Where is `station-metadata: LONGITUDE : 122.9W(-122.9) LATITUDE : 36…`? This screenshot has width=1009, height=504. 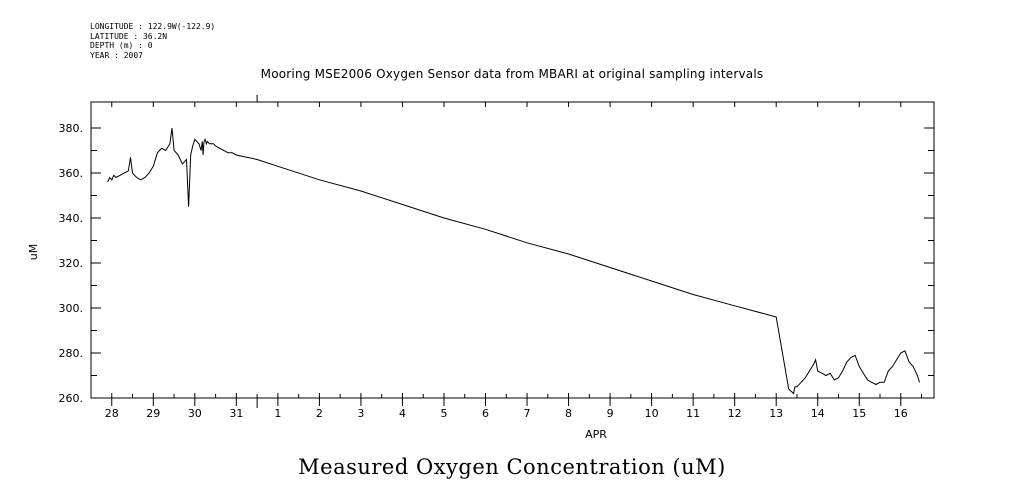
station-metadata: LONGITUDE : 122.9W(-122.9) LATITUDE : 36… is located at coordinates (152, 41).